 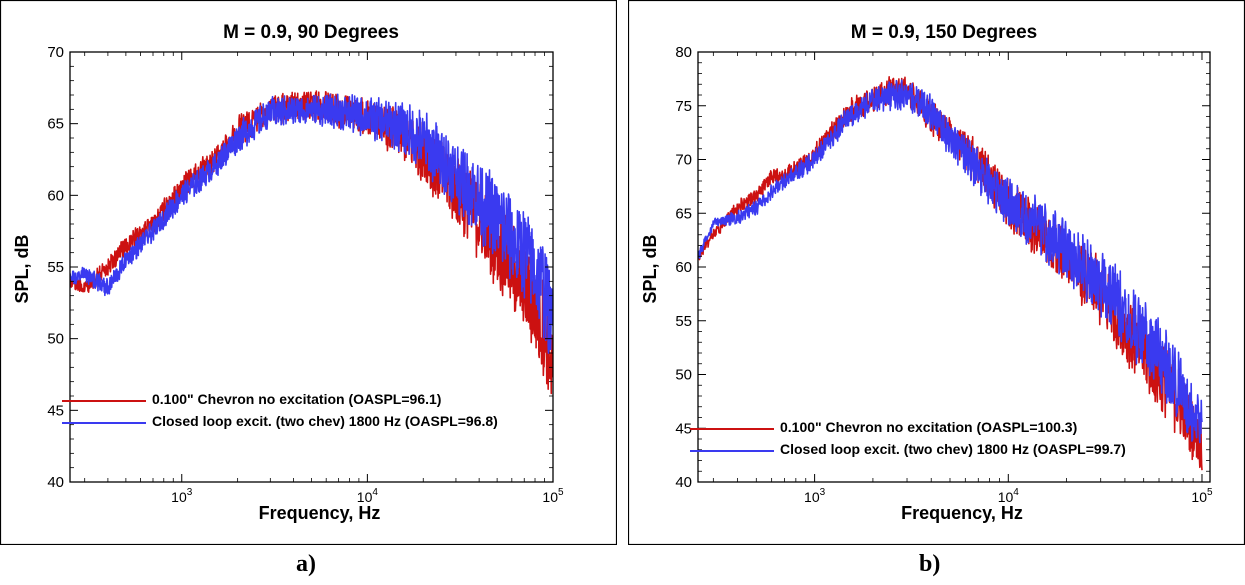 I want to click on y-tick-label: 80, so click(x=683, y=52).